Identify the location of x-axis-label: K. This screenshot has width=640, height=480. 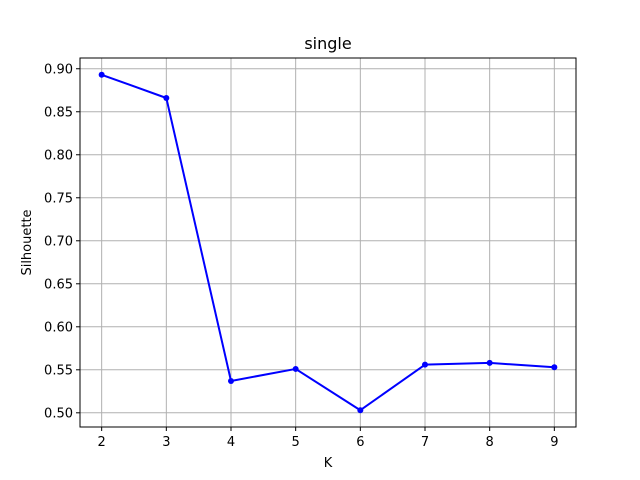
(328, 463).